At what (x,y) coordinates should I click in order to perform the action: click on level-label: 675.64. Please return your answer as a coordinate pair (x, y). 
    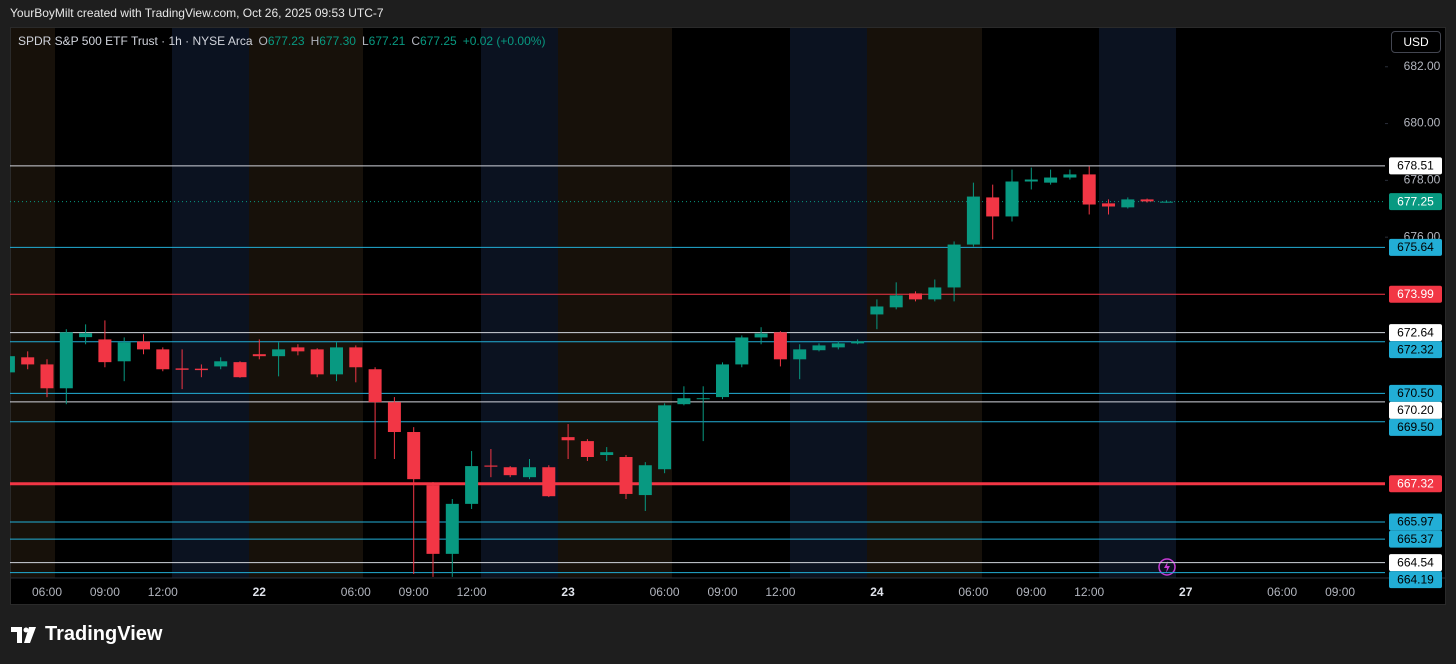
    Looking at the image, I should click on (1415, 247).